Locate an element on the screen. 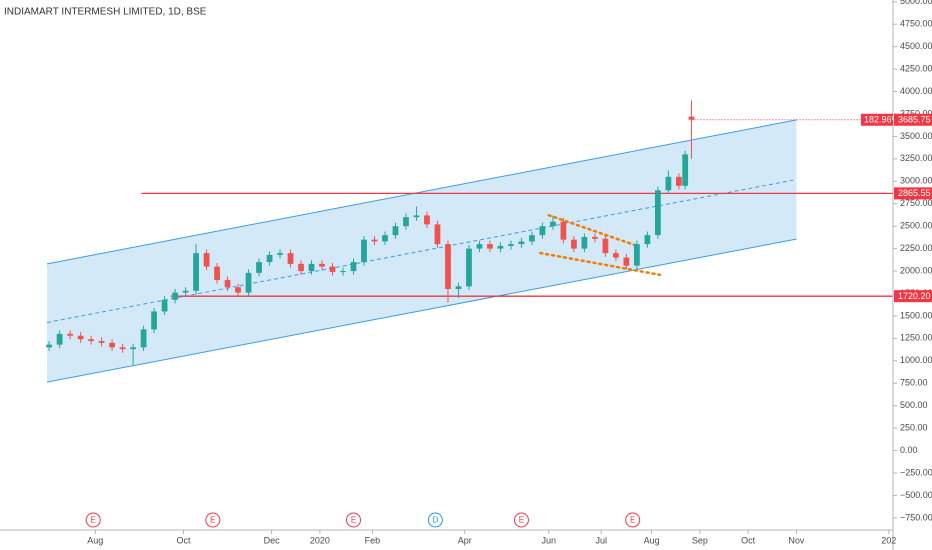  y-tick-label: 4750.00 is located at coordinates (916, 24).